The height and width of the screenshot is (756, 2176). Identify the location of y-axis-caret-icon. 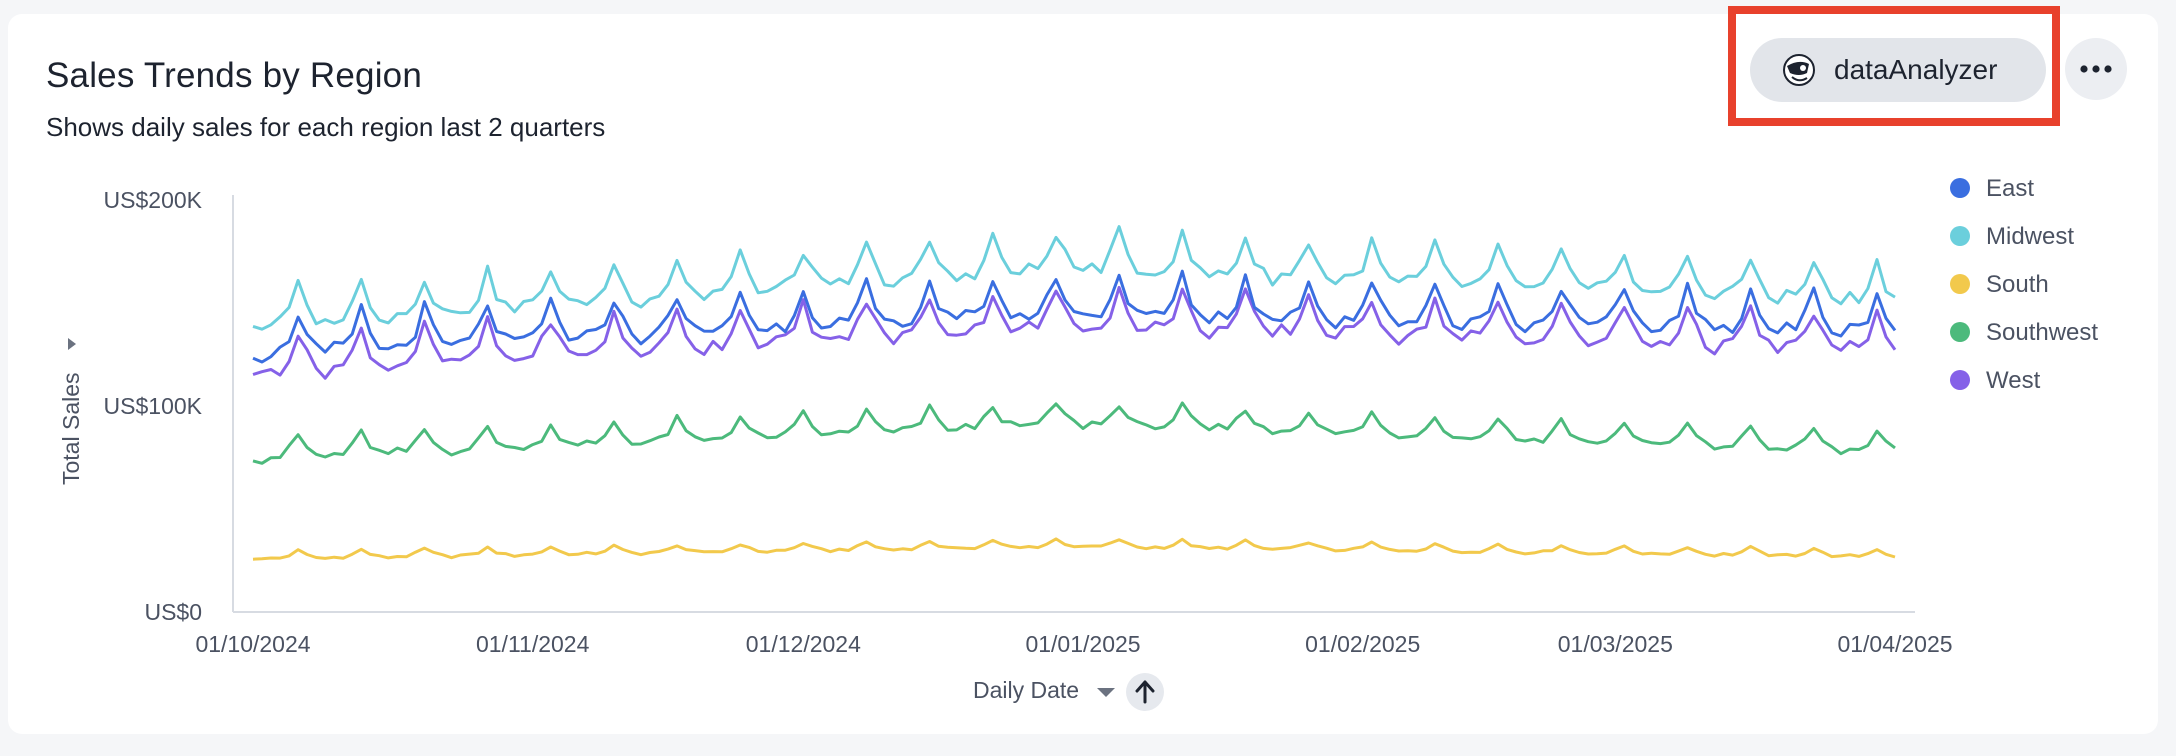
(72, 344).